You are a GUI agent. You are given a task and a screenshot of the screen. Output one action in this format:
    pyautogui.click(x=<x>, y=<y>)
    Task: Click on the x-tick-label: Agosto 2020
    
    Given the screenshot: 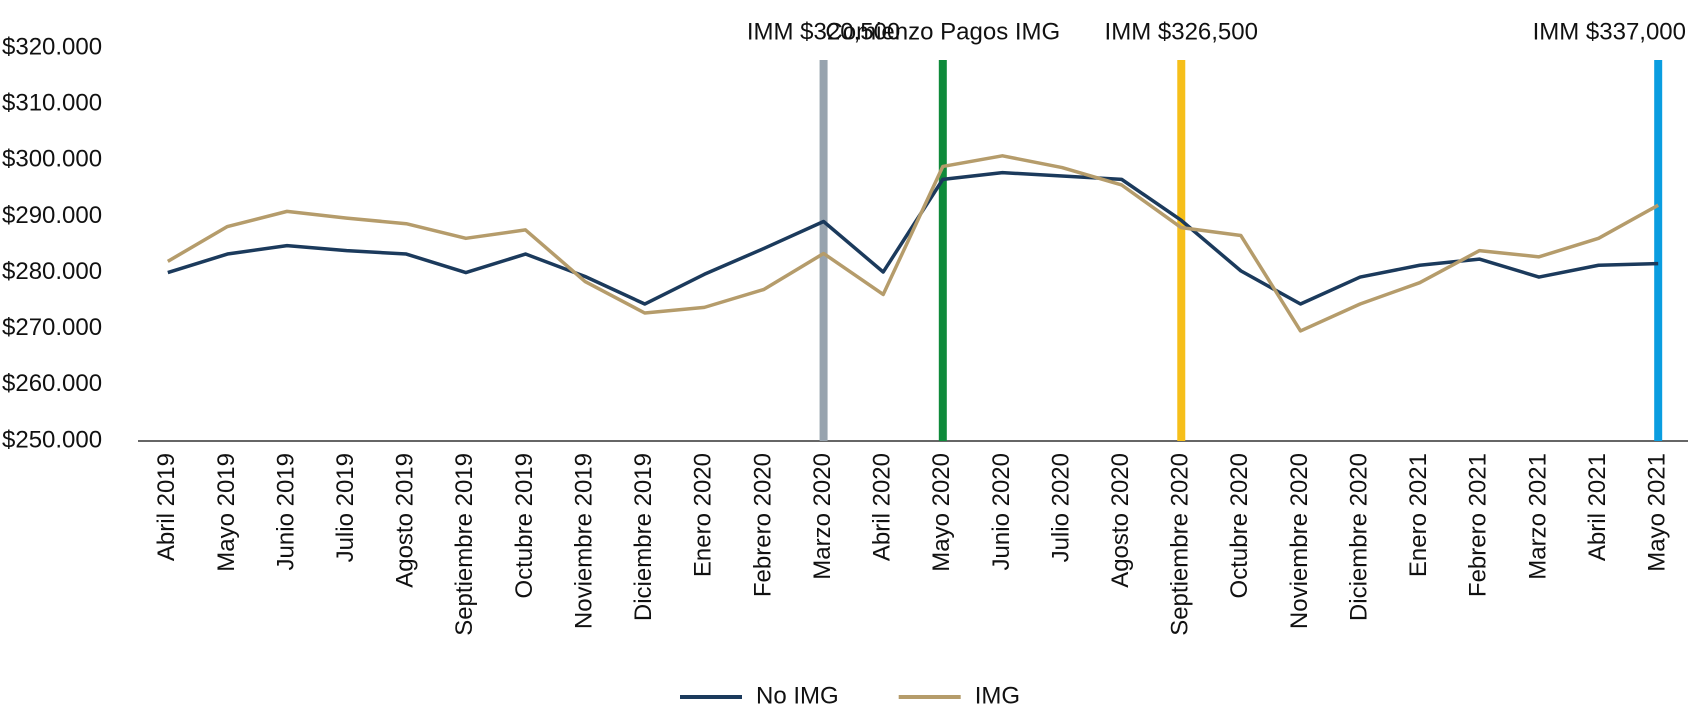 What is the action you would take?
    pyautogui.click(x=1120, y=520)
    